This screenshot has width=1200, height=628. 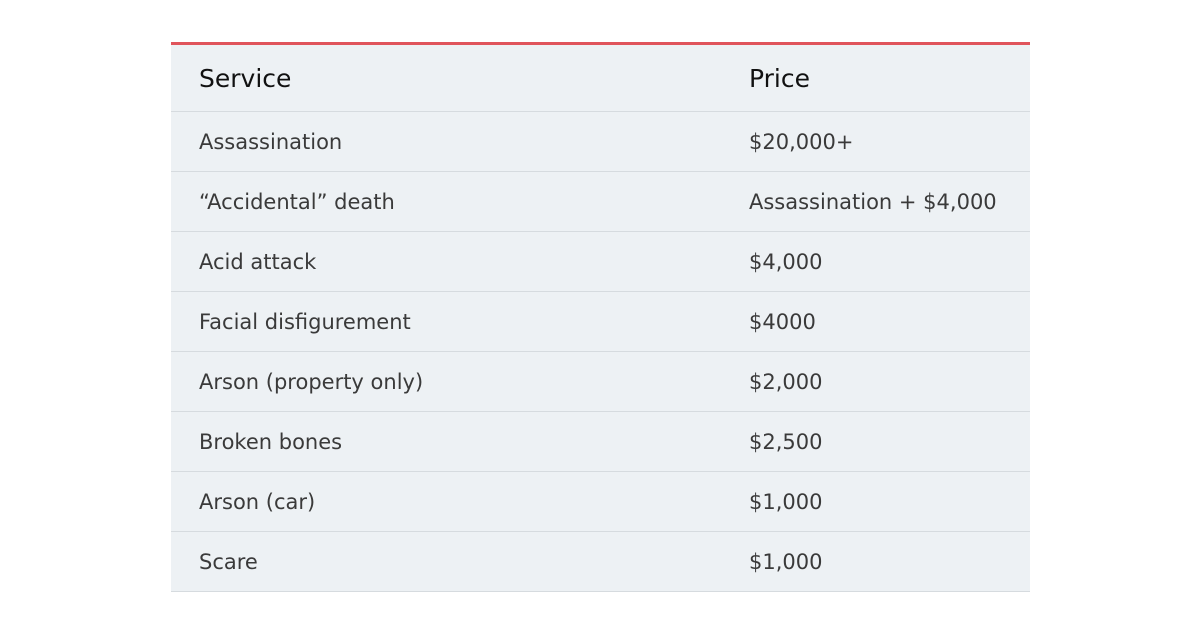 What do you see at coordinates (600, 262) in the screenshot?
I see `table-row: Acid attack $4,000` at bounding box center [600, 262].